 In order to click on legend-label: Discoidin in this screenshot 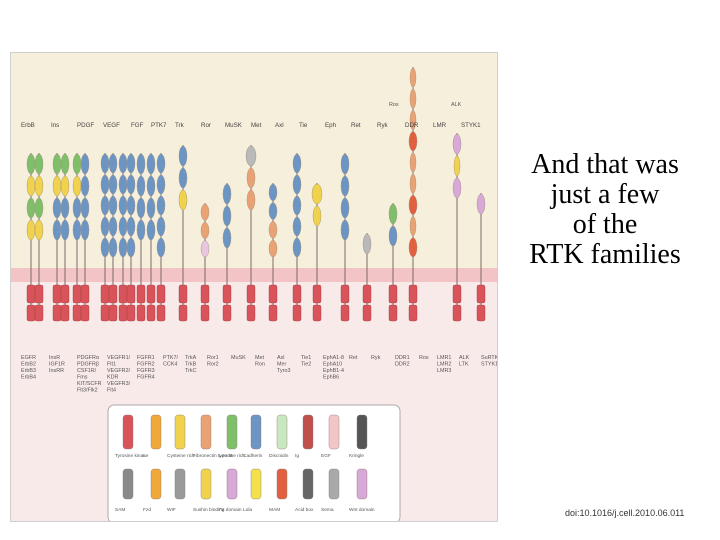, I will do `click(279, 456)`.